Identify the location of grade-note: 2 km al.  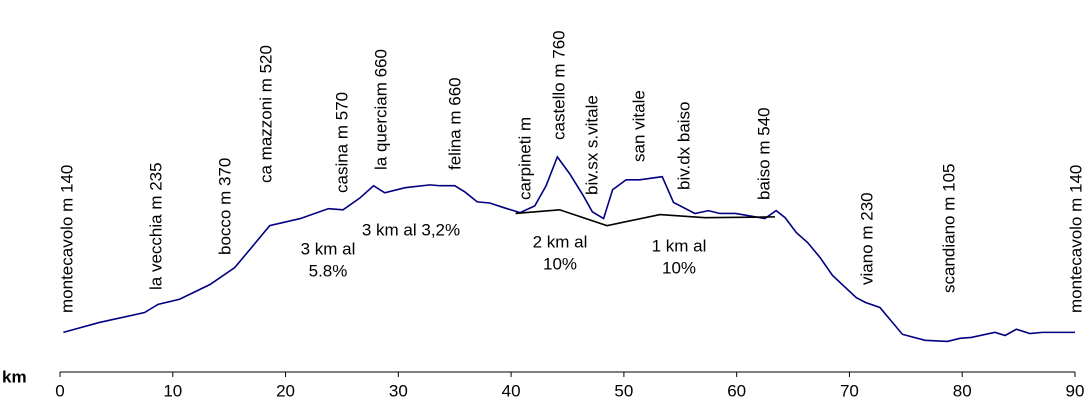
(560, 241).